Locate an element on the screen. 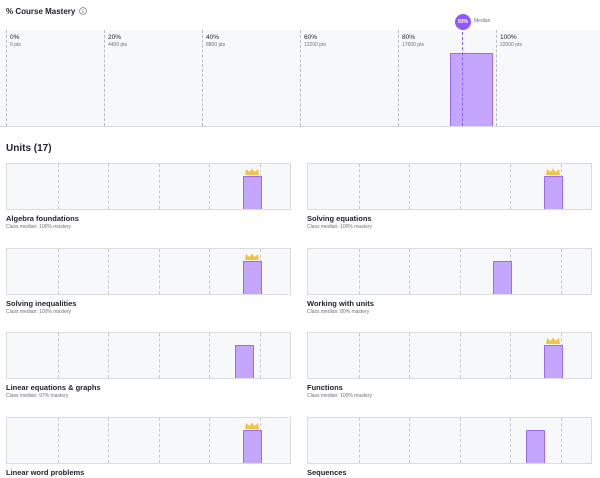 The image size is (600, 478). unit-card: Functions Class median: 100% mastery is located at coordinates (449, 365).